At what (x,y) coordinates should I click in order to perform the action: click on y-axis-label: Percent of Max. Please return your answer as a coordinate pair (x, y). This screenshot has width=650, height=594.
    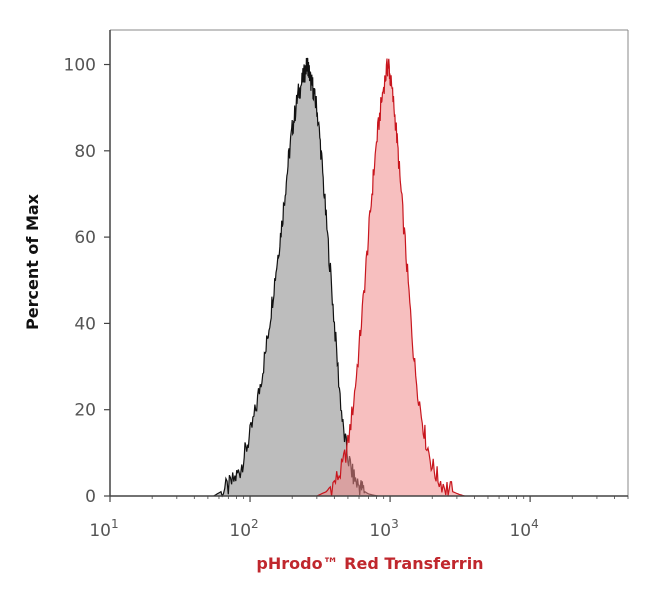
    Looking at the image, I should click on (32, 261).